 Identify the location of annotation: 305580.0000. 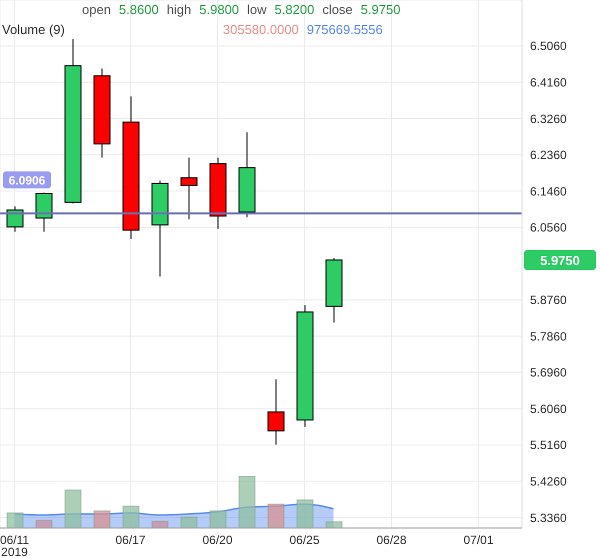
(260, 29).